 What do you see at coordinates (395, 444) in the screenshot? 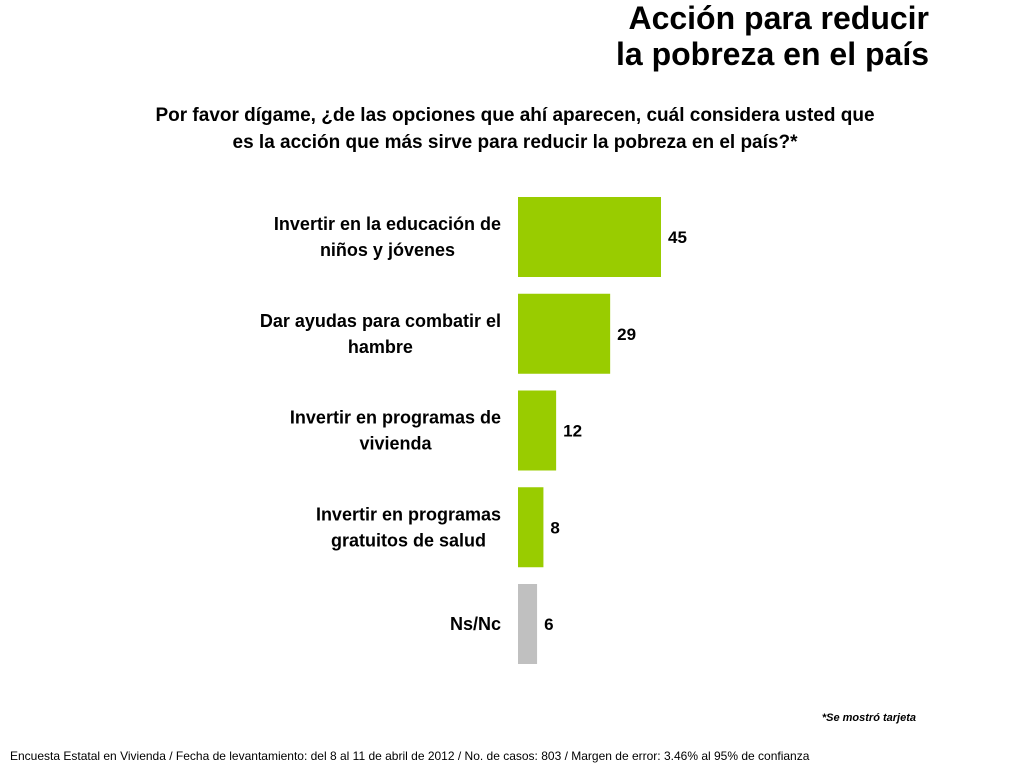
I see `category-label-3-line-2: vivienda` at bounding box center [395, 444].